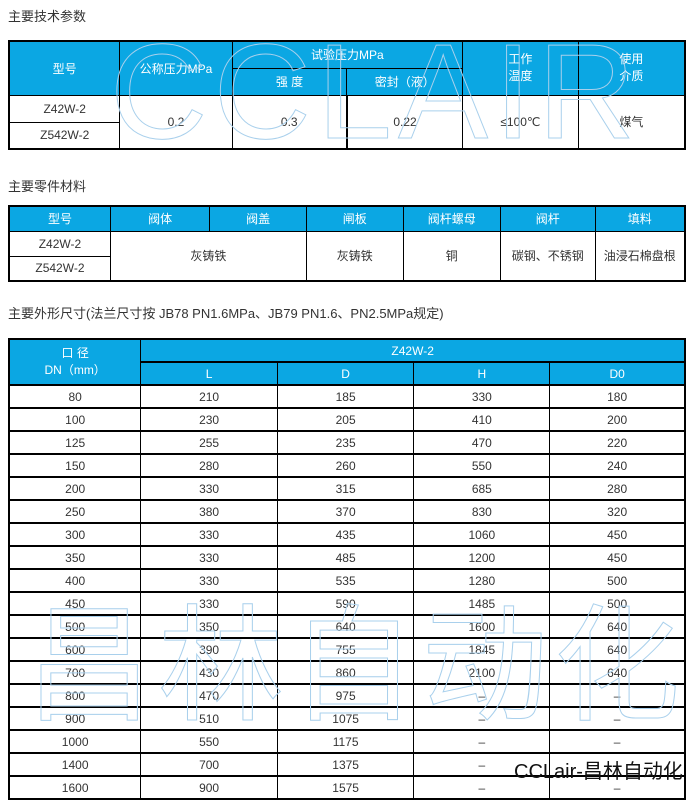 The image size is (686, 800). Describe the element at coordinates (209, 764) in the screenshot. I see `dimension-cell: 700` at that location.